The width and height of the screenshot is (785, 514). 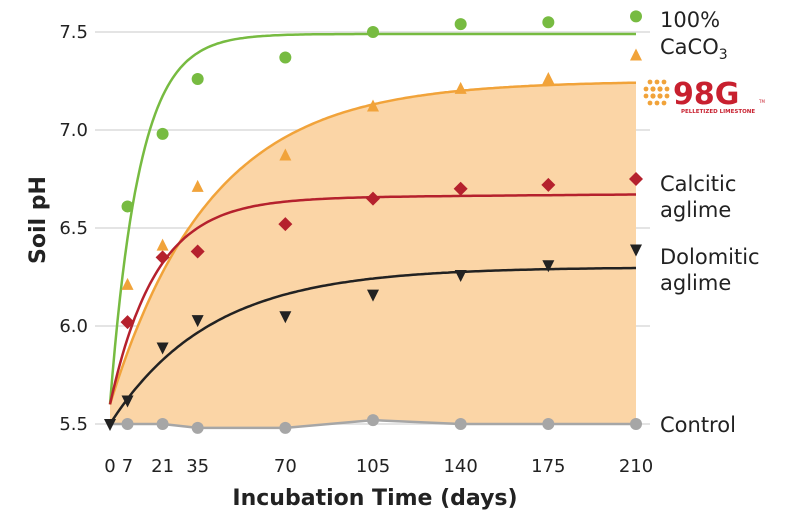 What do you see at coordinates (73, 326) in the screenshot?
I see `y-tick-label: 6.0` at bounding box center [73, 326].